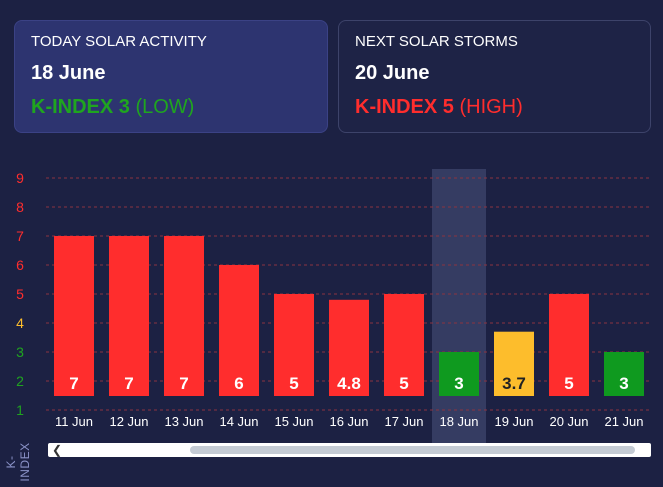 Image resolution: width=663 pixels, height=487 pixels. I want to click on today-k-index-value: K-INDEX 3, so click(80, 107).